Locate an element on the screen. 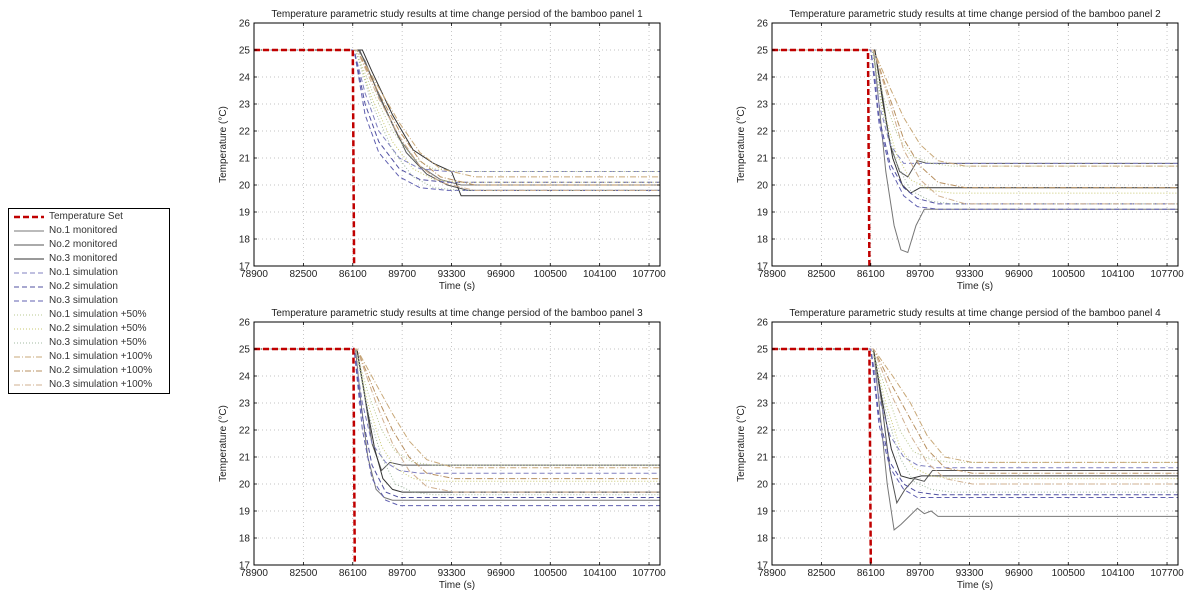 The width and height of the screenshot is (1188, 595). x-tick-label: 89700 is located at coordinates (402, 573).